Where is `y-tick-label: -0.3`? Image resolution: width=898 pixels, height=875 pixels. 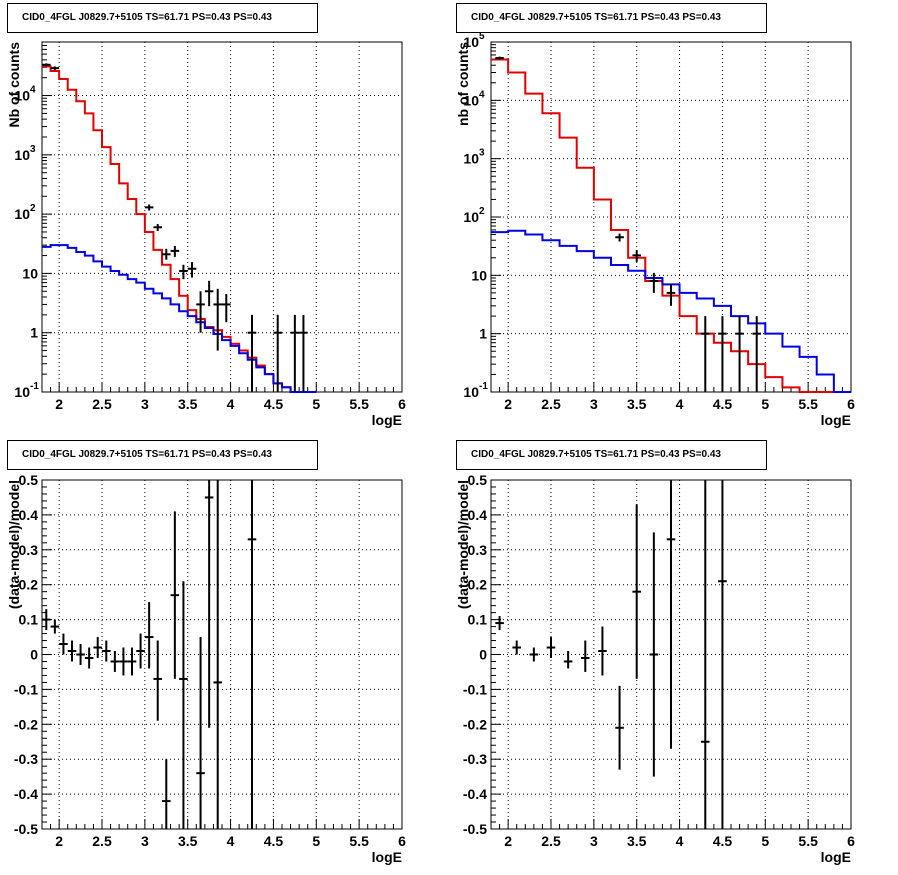
y-tick-label: -0.3 is located at coordinates (26, 759).